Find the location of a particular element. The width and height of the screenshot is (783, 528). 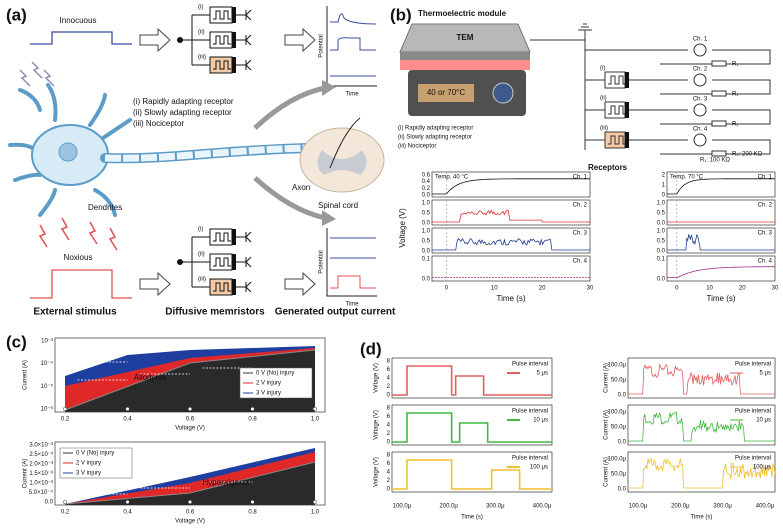

y-tick-label: 2.0×10⁻³ is located at coordinates (41, 465).